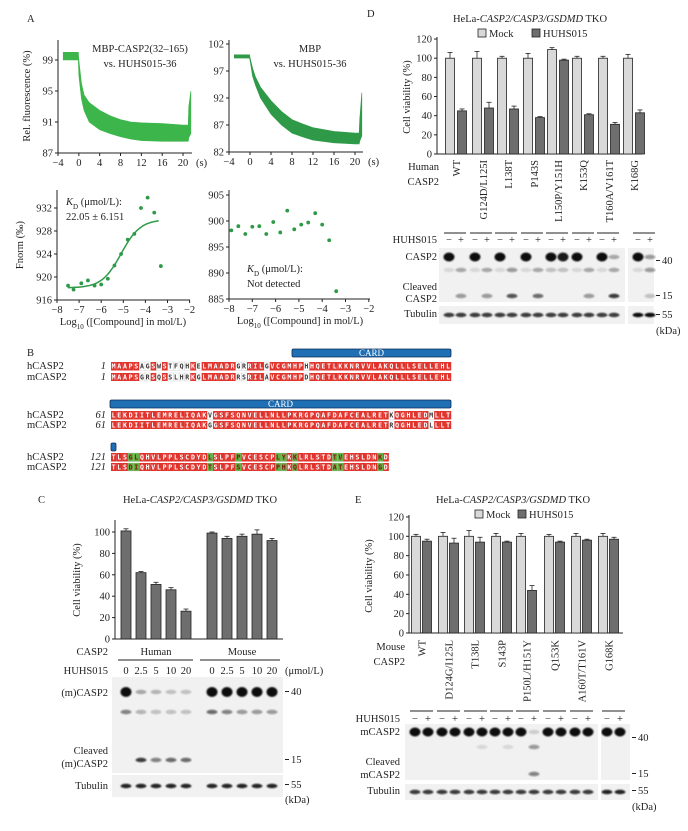 The height and width of the screenshot is (831, 688). I want to click on residue: M, so click(210, 378).